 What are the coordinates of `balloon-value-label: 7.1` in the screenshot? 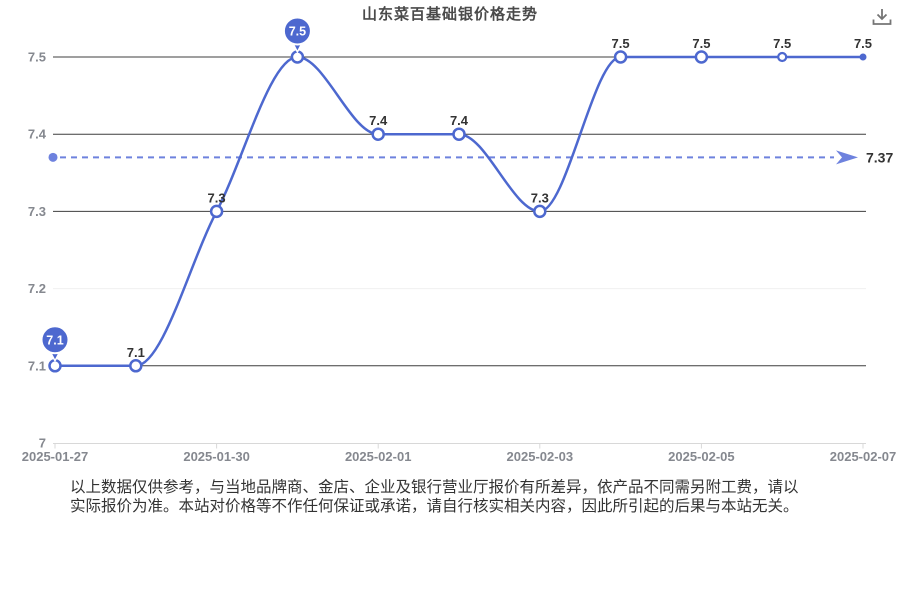 It's located at (54, 340).